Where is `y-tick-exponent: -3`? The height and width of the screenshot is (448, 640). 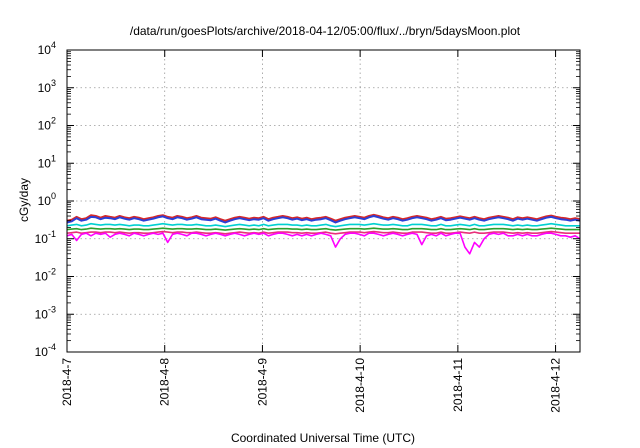
y-tick-exponent: -3 is located at coordinates (52, 309).